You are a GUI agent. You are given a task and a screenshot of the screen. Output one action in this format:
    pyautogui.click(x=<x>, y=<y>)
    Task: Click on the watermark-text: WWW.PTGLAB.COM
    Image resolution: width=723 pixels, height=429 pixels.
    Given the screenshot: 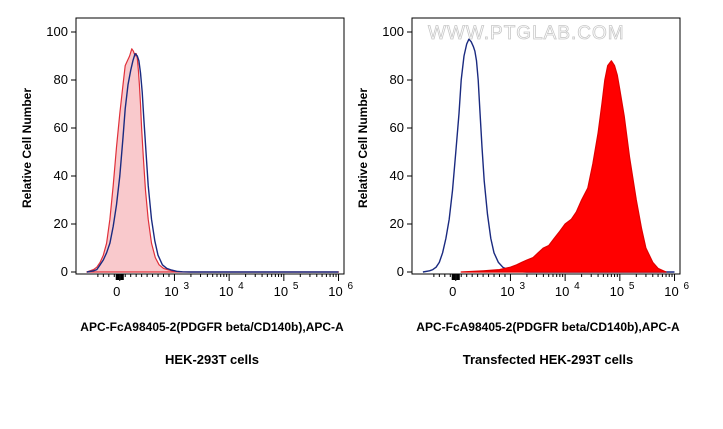 What is the action you would take?
    pyautogui.click(x=526, y=33)
    